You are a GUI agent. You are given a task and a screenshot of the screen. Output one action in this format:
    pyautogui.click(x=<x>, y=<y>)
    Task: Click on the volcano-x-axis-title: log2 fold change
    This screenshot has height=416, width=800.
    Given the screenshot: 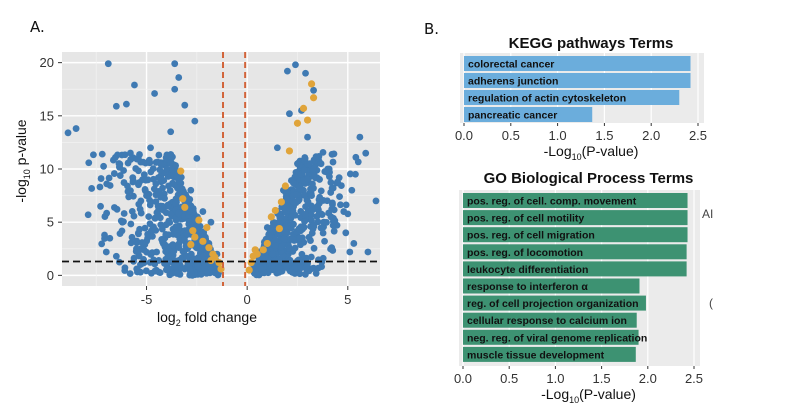 What is the action you would take?
    pyautogui.click(x=207, y=318)
    